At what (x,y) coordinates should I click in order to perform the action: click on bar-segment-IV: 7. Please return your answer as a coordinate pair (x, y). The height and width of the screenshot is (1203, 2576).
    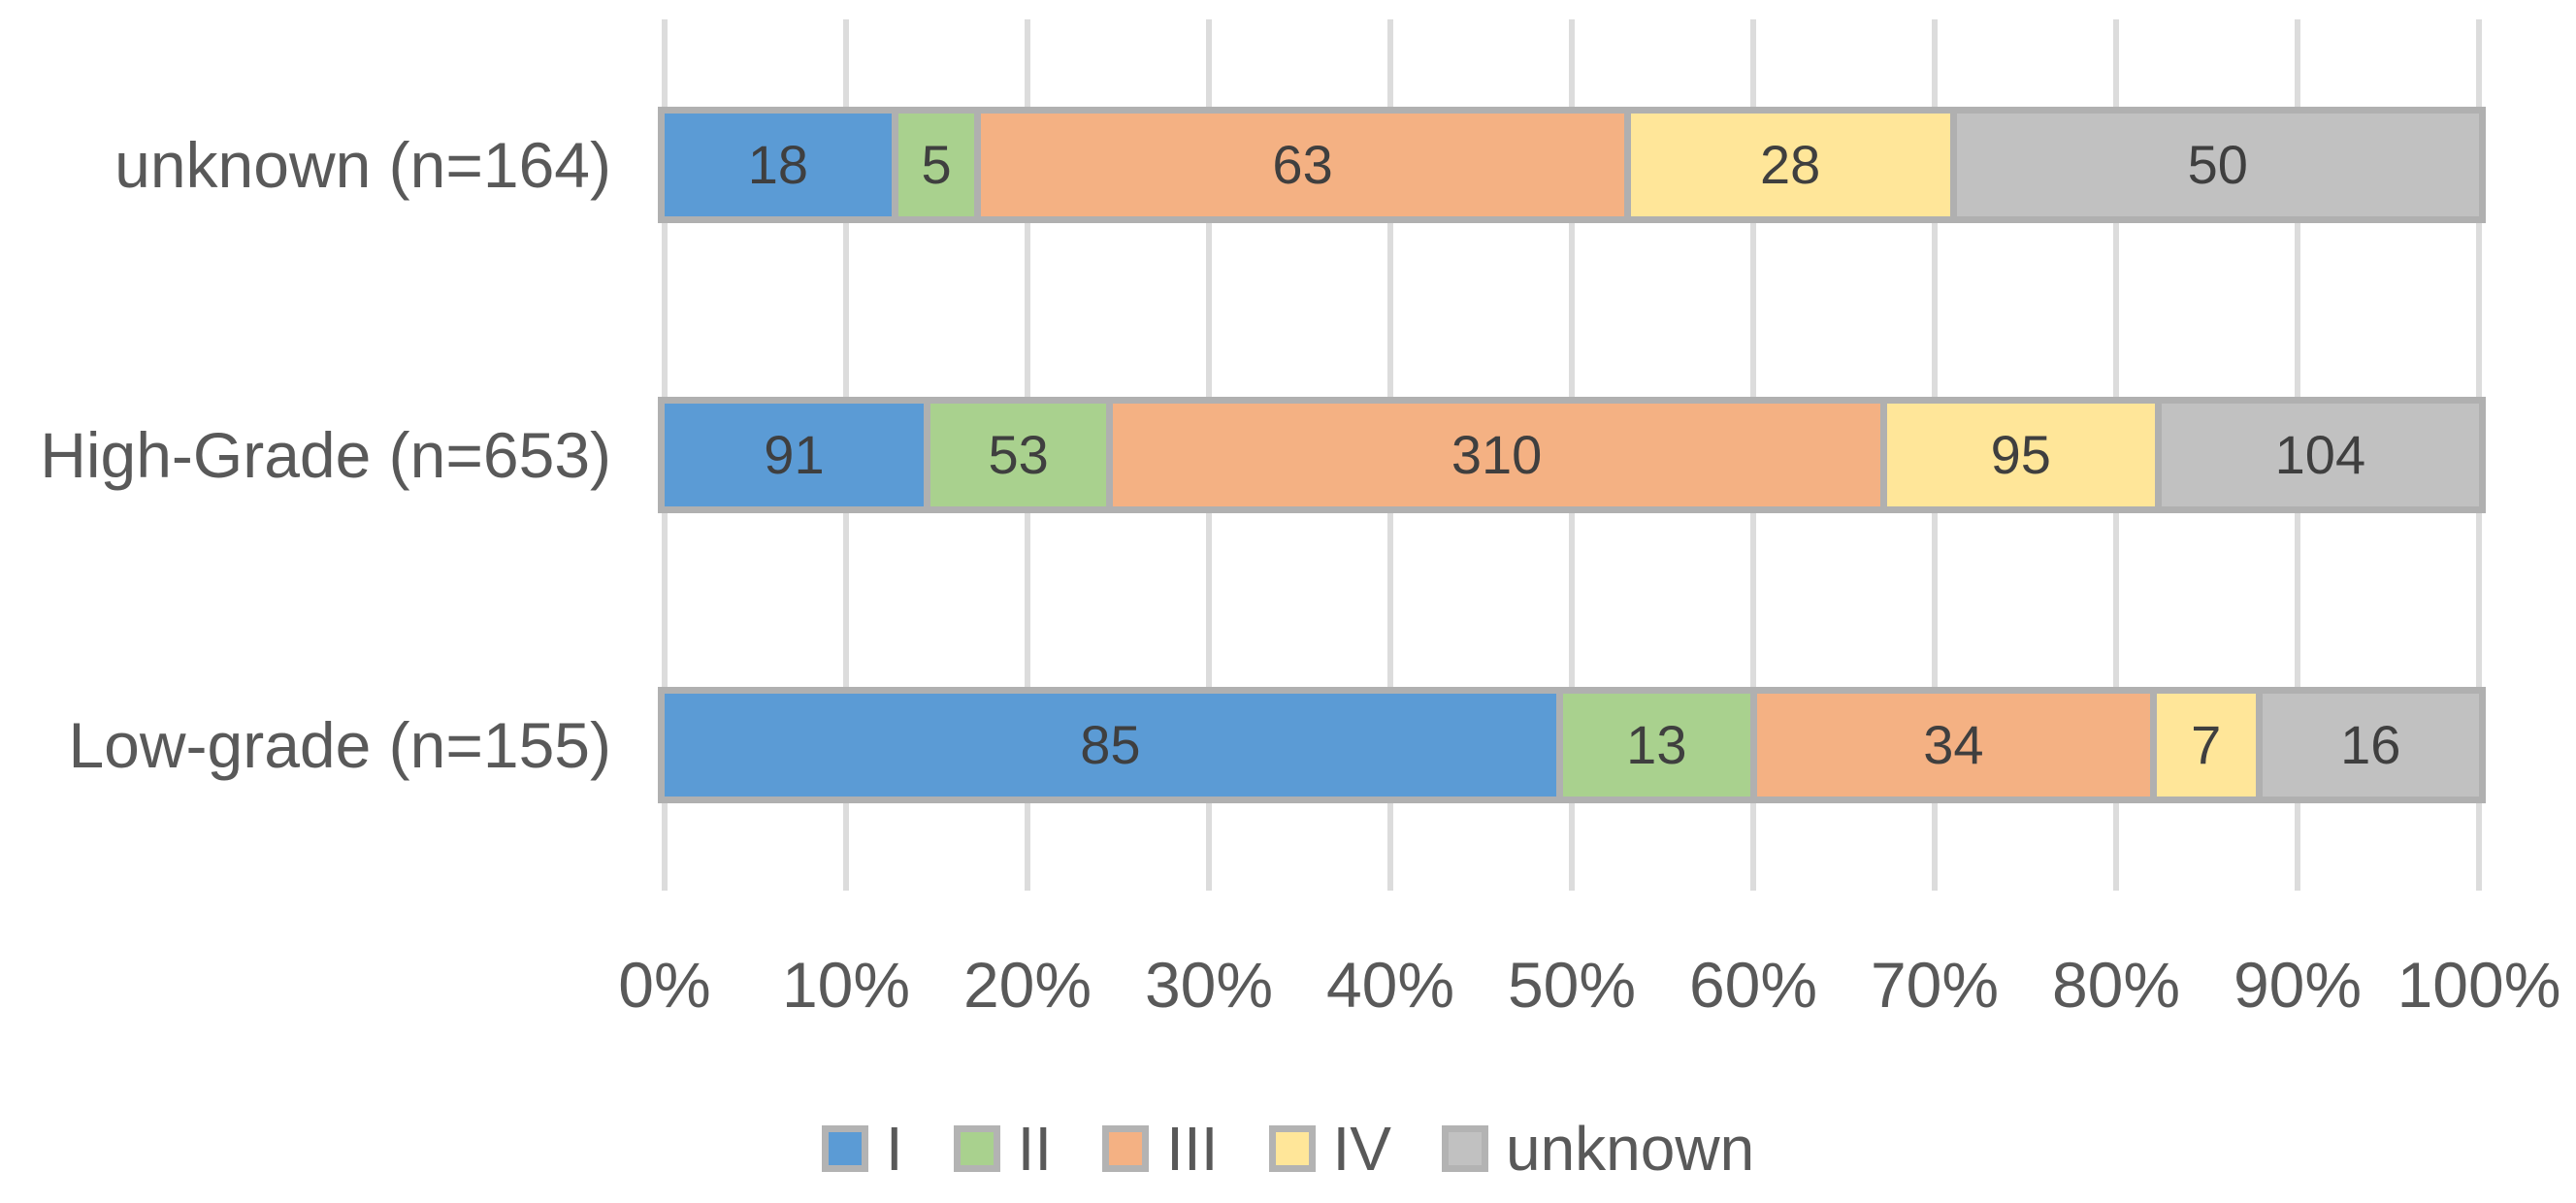
    Looking at the image, I should click on (2206, 745).